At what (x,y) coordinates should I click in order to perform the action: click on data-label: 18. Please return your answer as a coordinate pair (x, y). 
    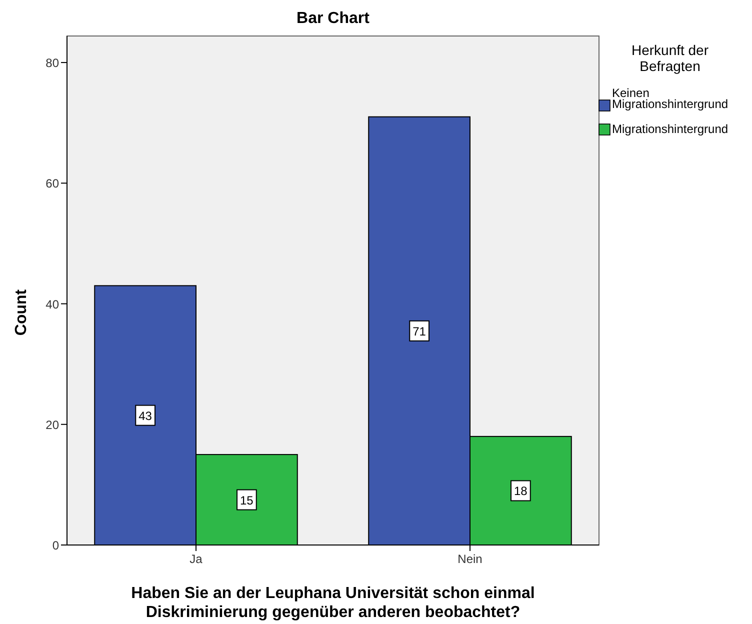
    Looking at the image, I should click on (521, 491).